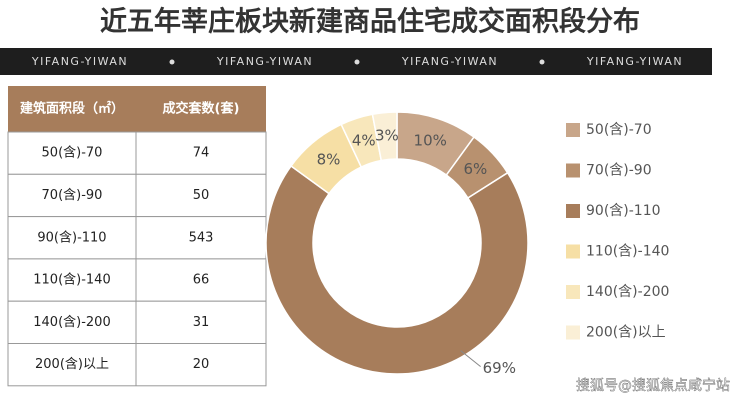  What do you see at coordinates (71, 237) in the screenshot?
I see `table-cell: 90(含)-110` at bounding box center [71, 237].